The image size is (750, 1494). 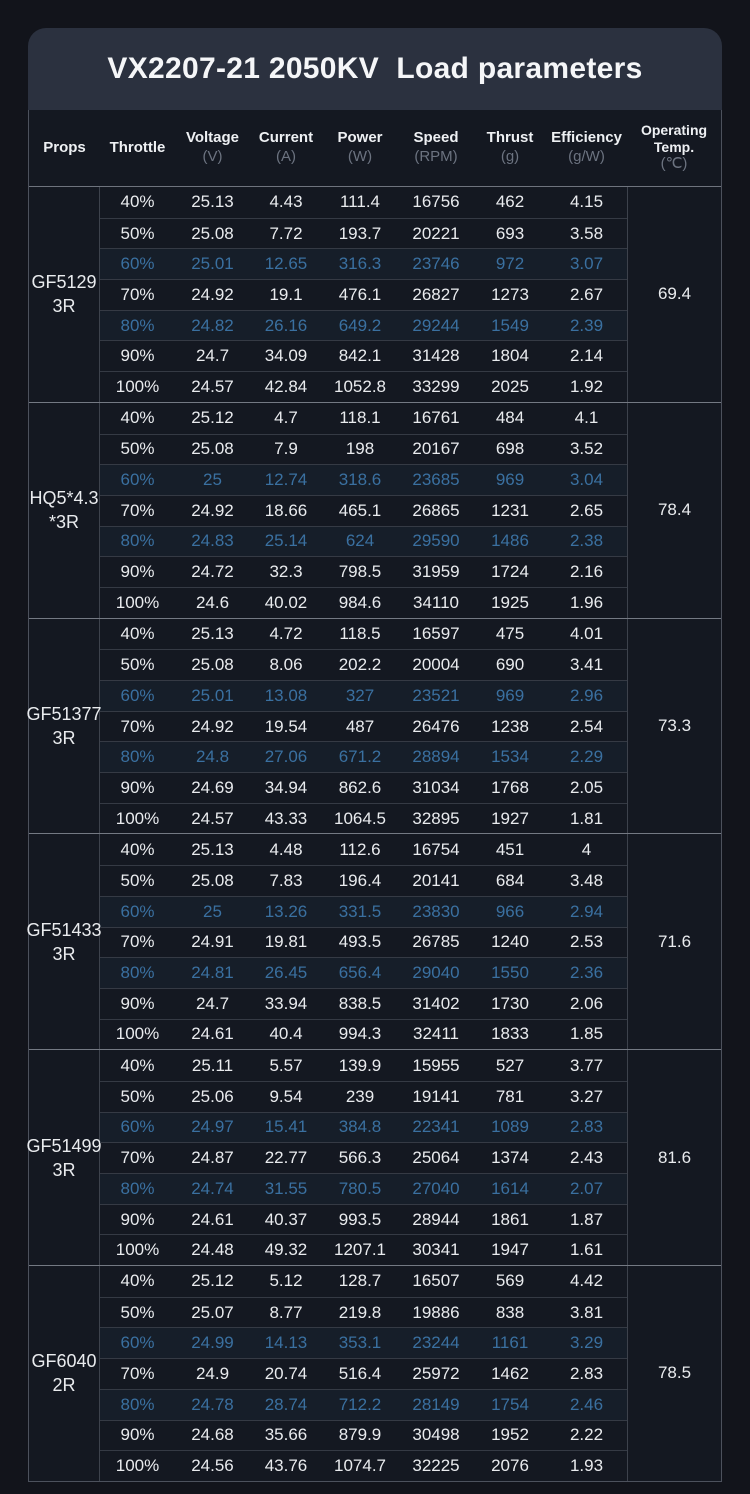 I want to click on cell-efficiency: 4.1, so click(x=586, y=418).